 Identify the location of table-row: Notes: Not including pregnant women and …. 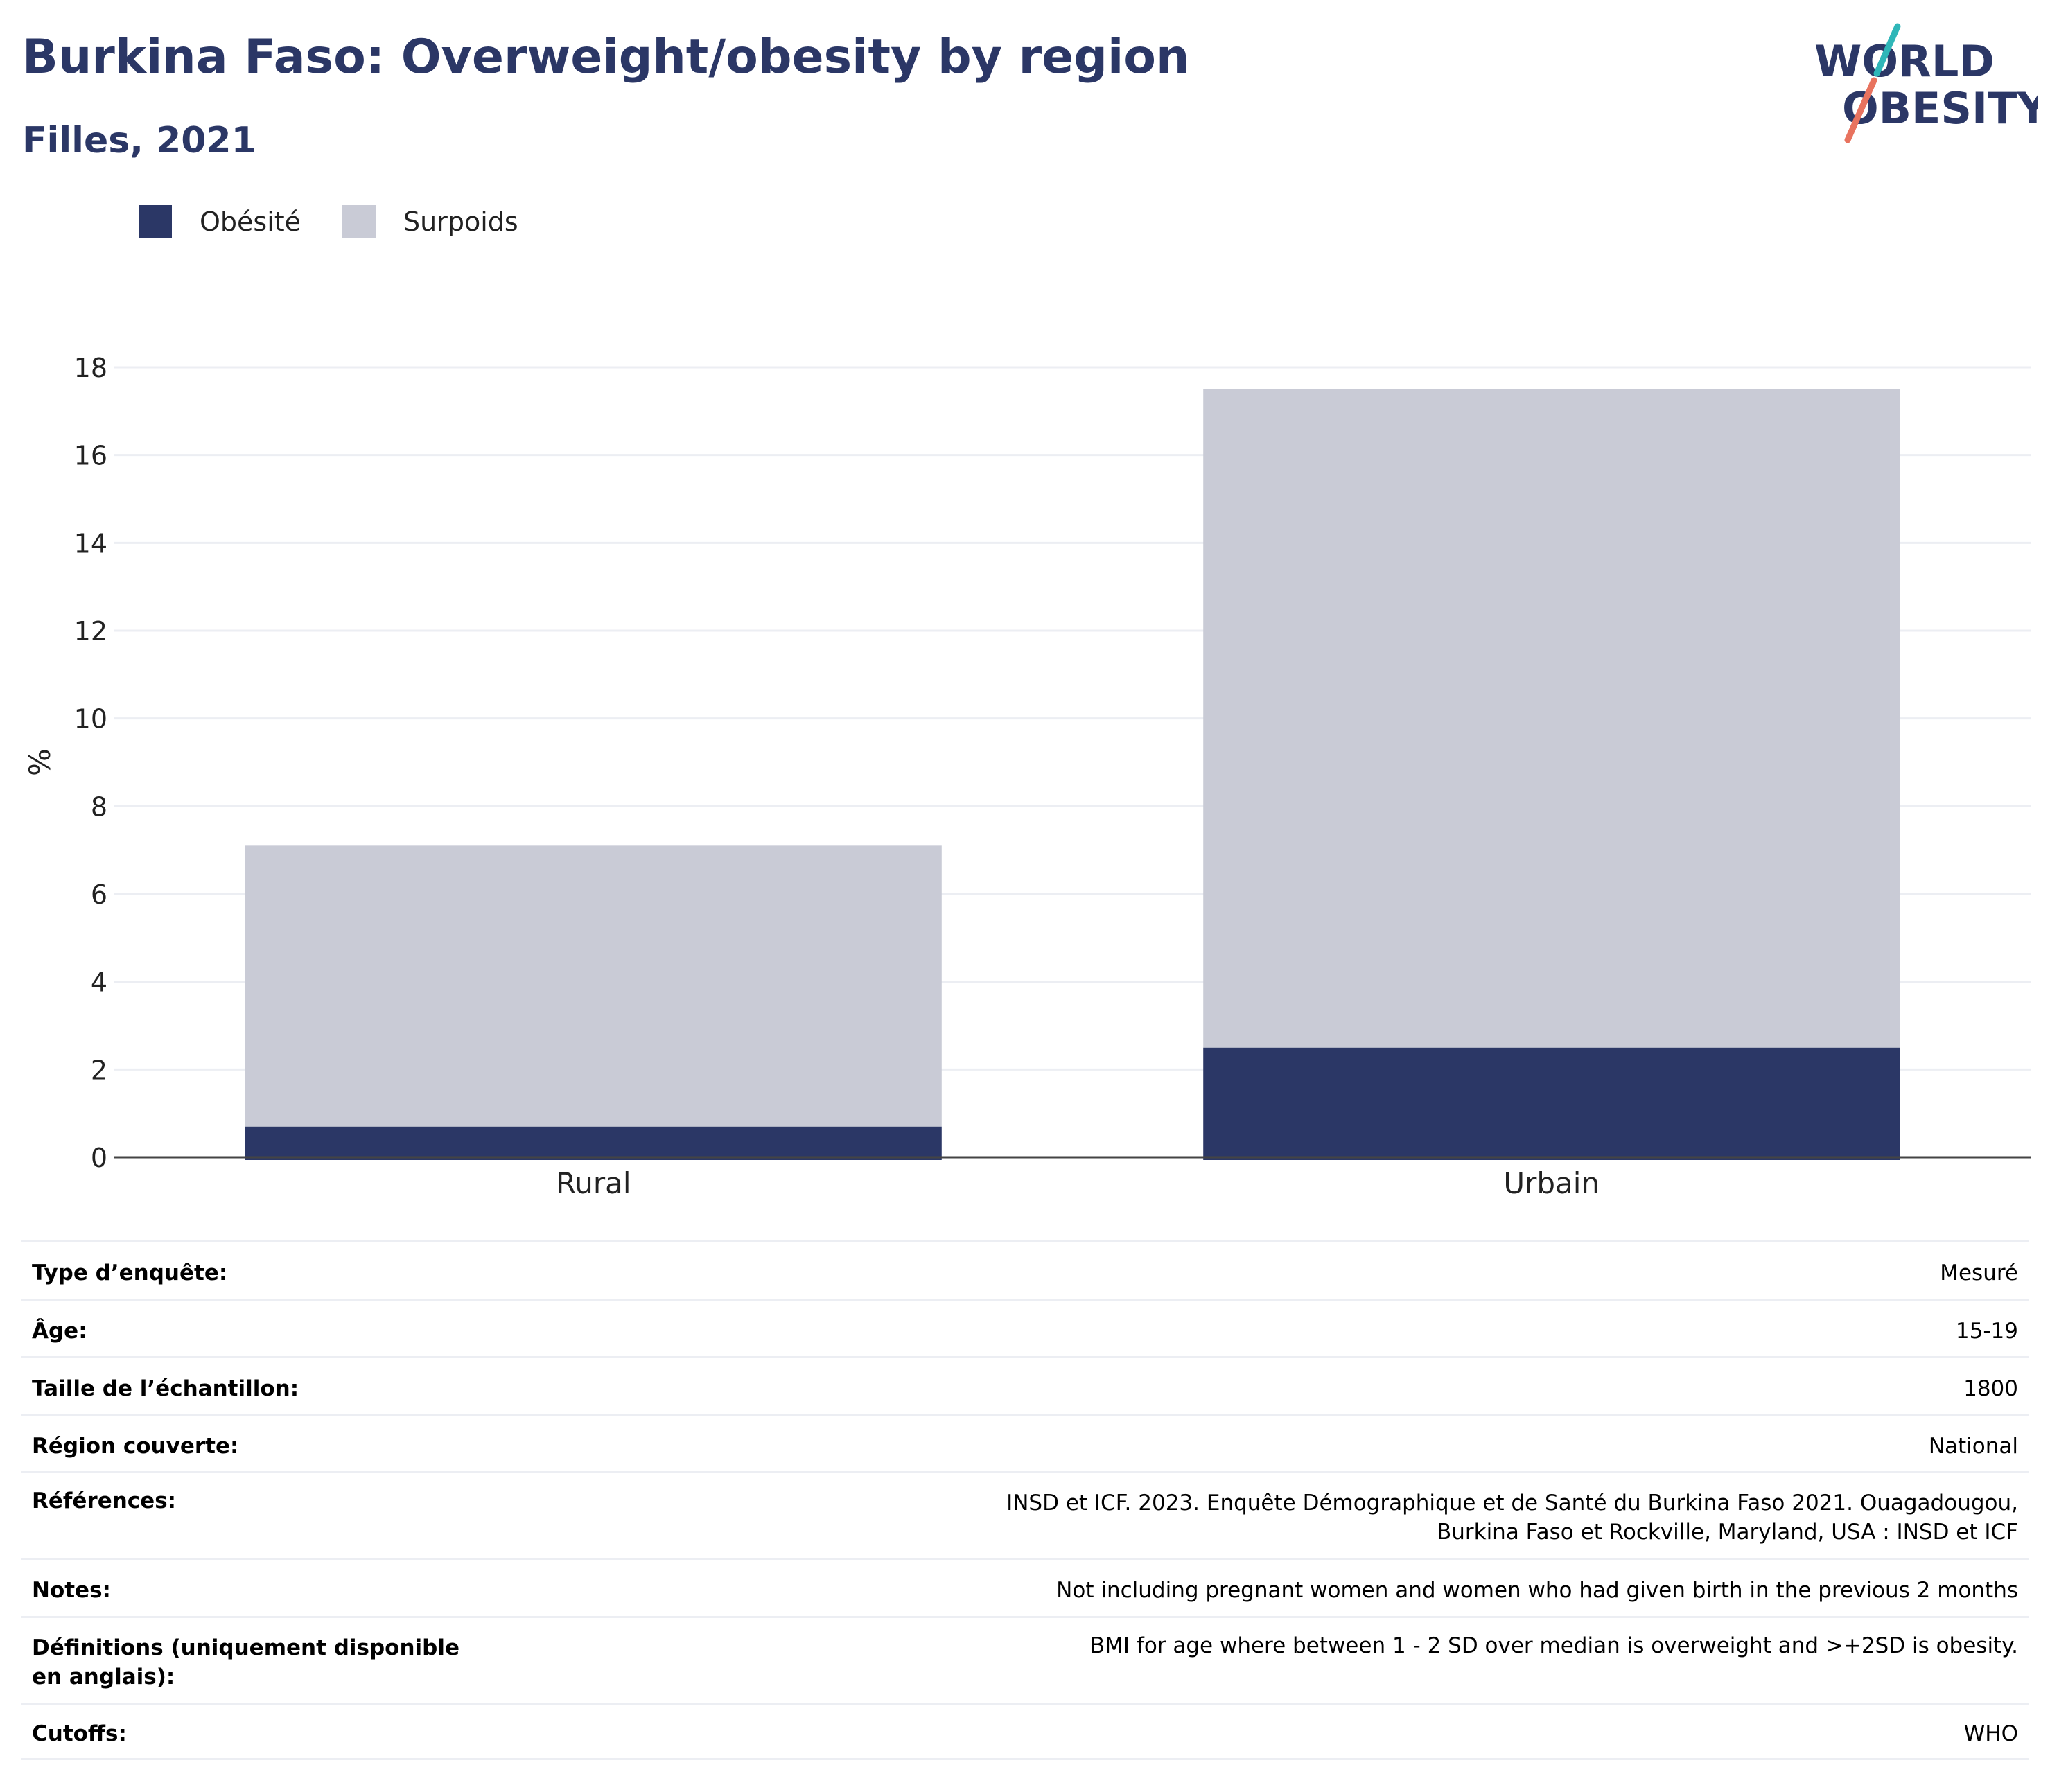
(1025, 1587).